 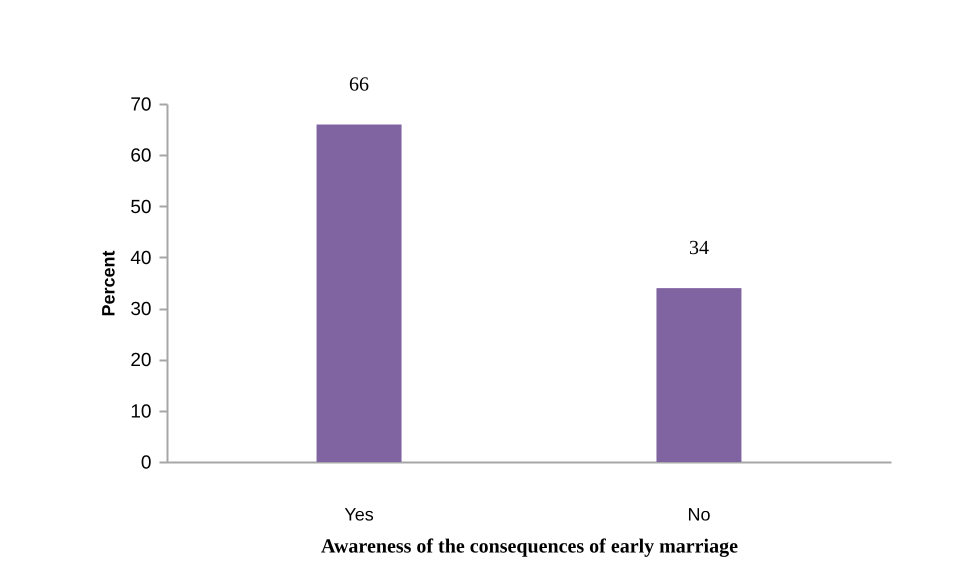 I want to click on x-axis-title: Awareness of the consequences of early marriage, so click(x=529, y=547).